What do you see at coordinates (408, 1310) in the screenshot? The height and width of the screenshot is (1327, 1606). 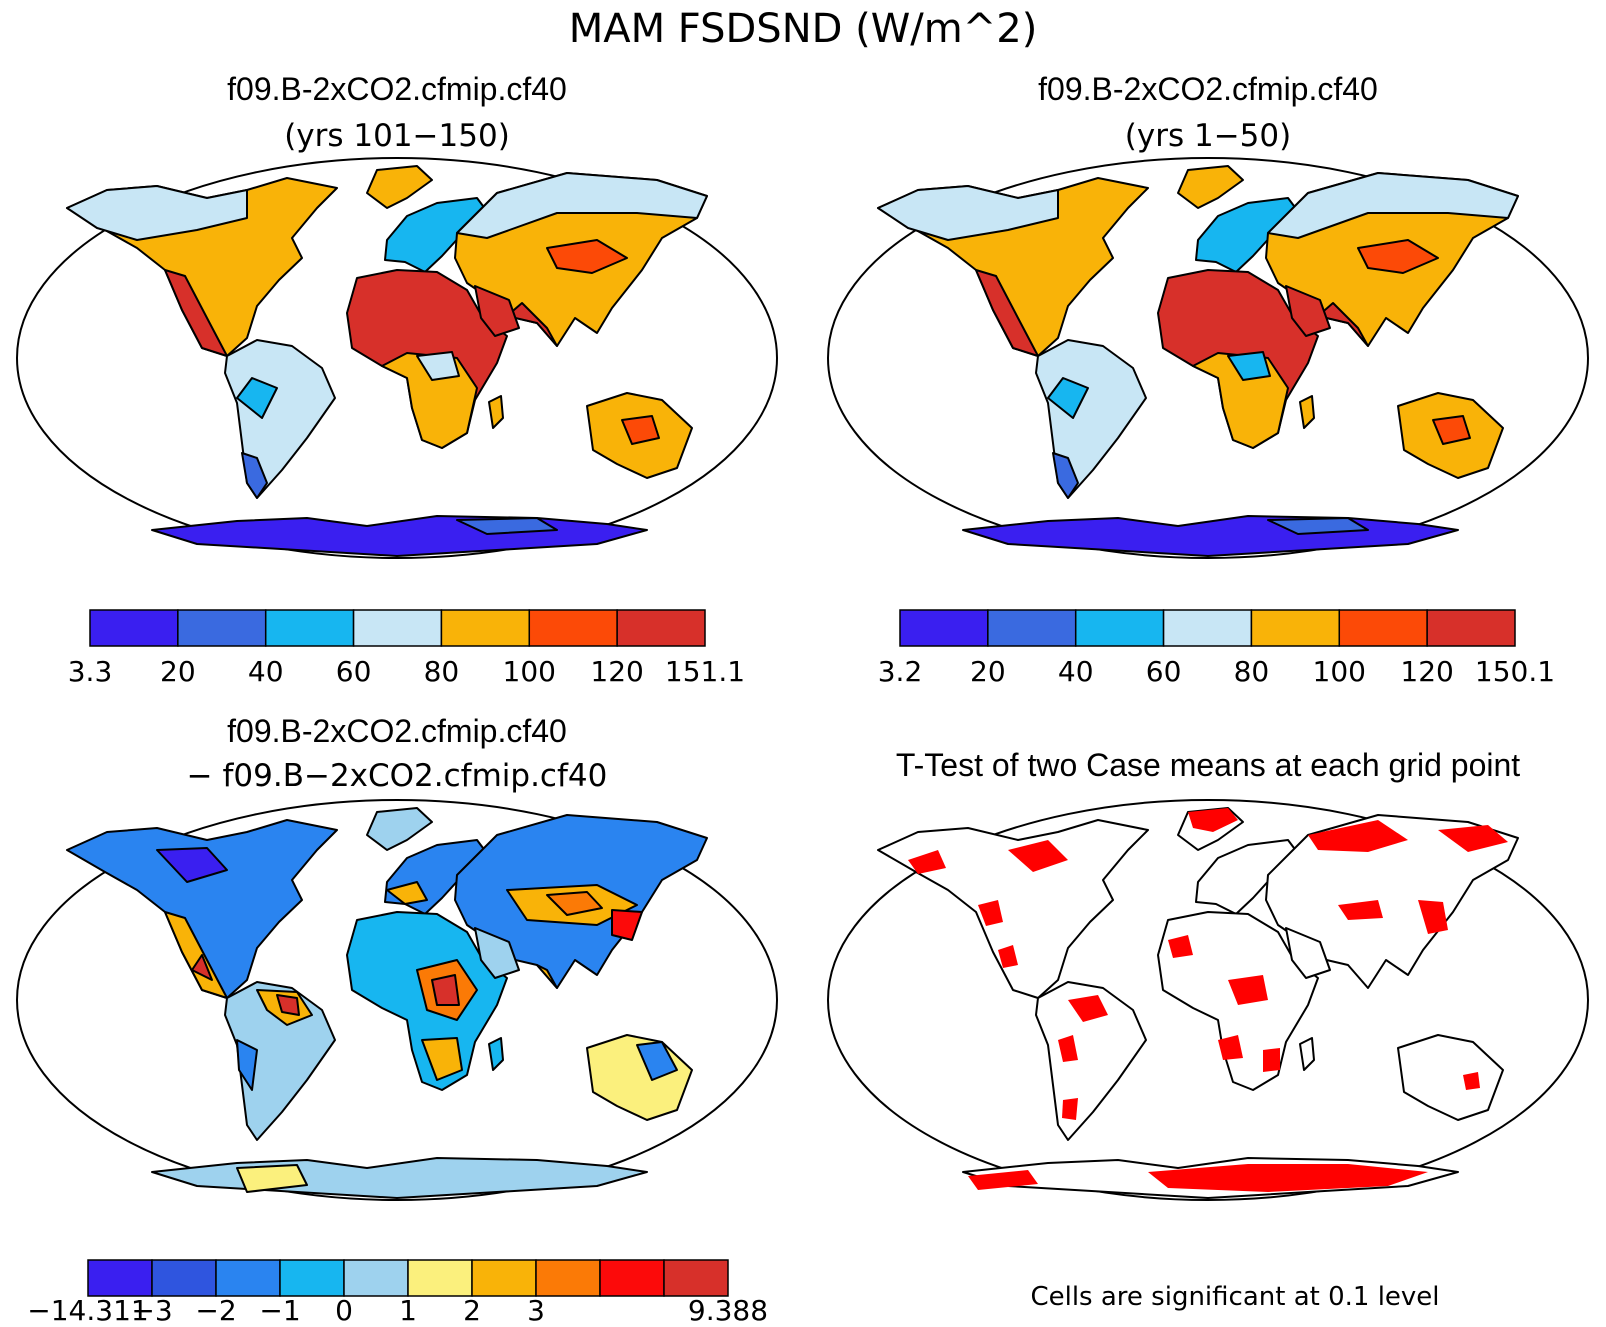 I see `colorbar-tick-label: 1` at bounding box center [408, 1310].